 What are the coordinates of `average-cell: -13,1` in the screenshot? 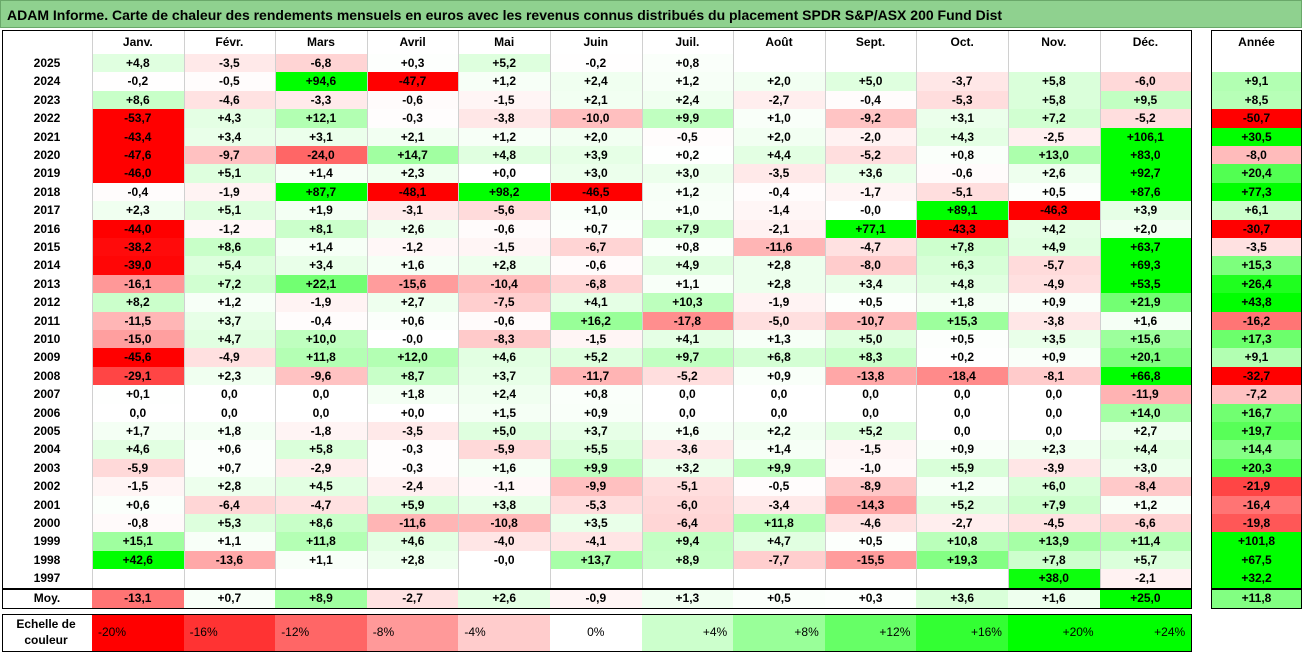 It's located at (138, 599).